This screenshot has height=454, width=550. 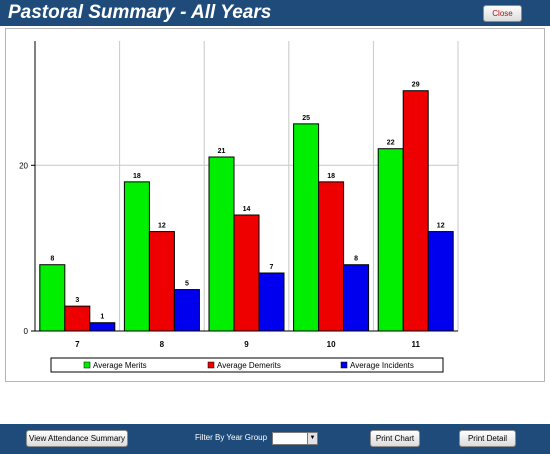 What do you see at coordinates (187, 284) in the screenshot?
I see `data-label: 5` at bounding box center [187, 284].